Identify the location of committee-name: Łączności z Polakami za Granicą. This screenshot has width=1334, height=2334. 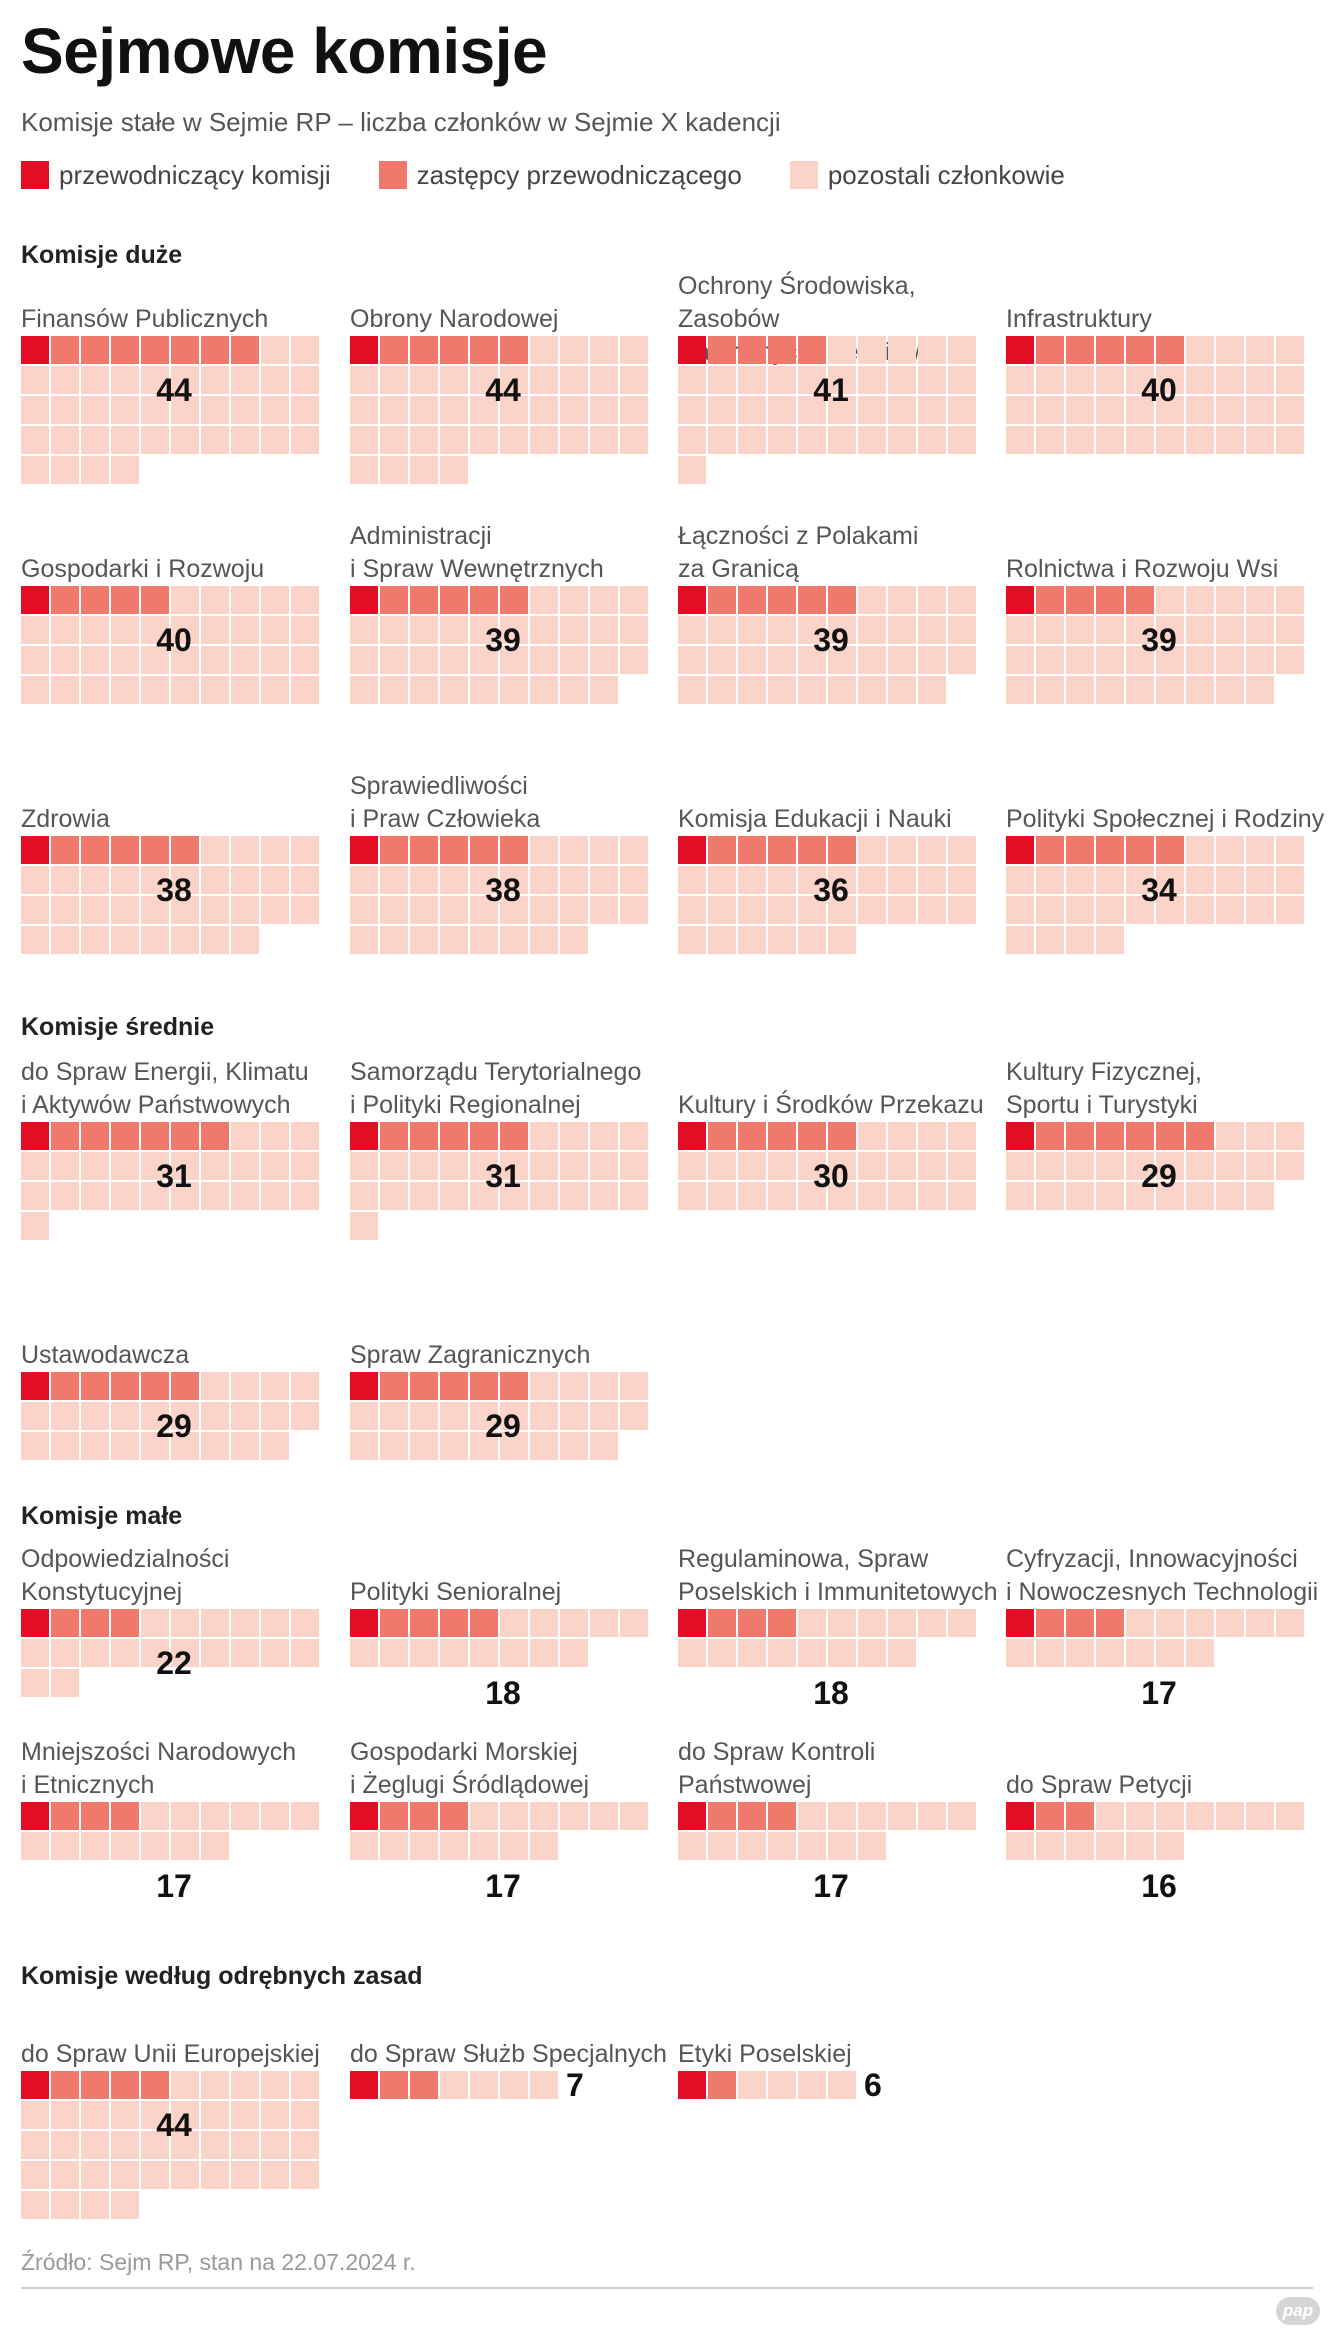
(798, 552).